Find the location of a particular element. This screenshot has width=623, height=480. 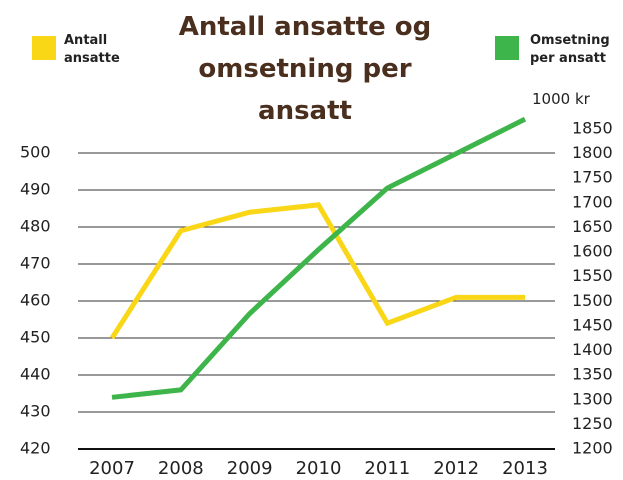

y-tick-label: 440 is located at coordinates (35, 374).